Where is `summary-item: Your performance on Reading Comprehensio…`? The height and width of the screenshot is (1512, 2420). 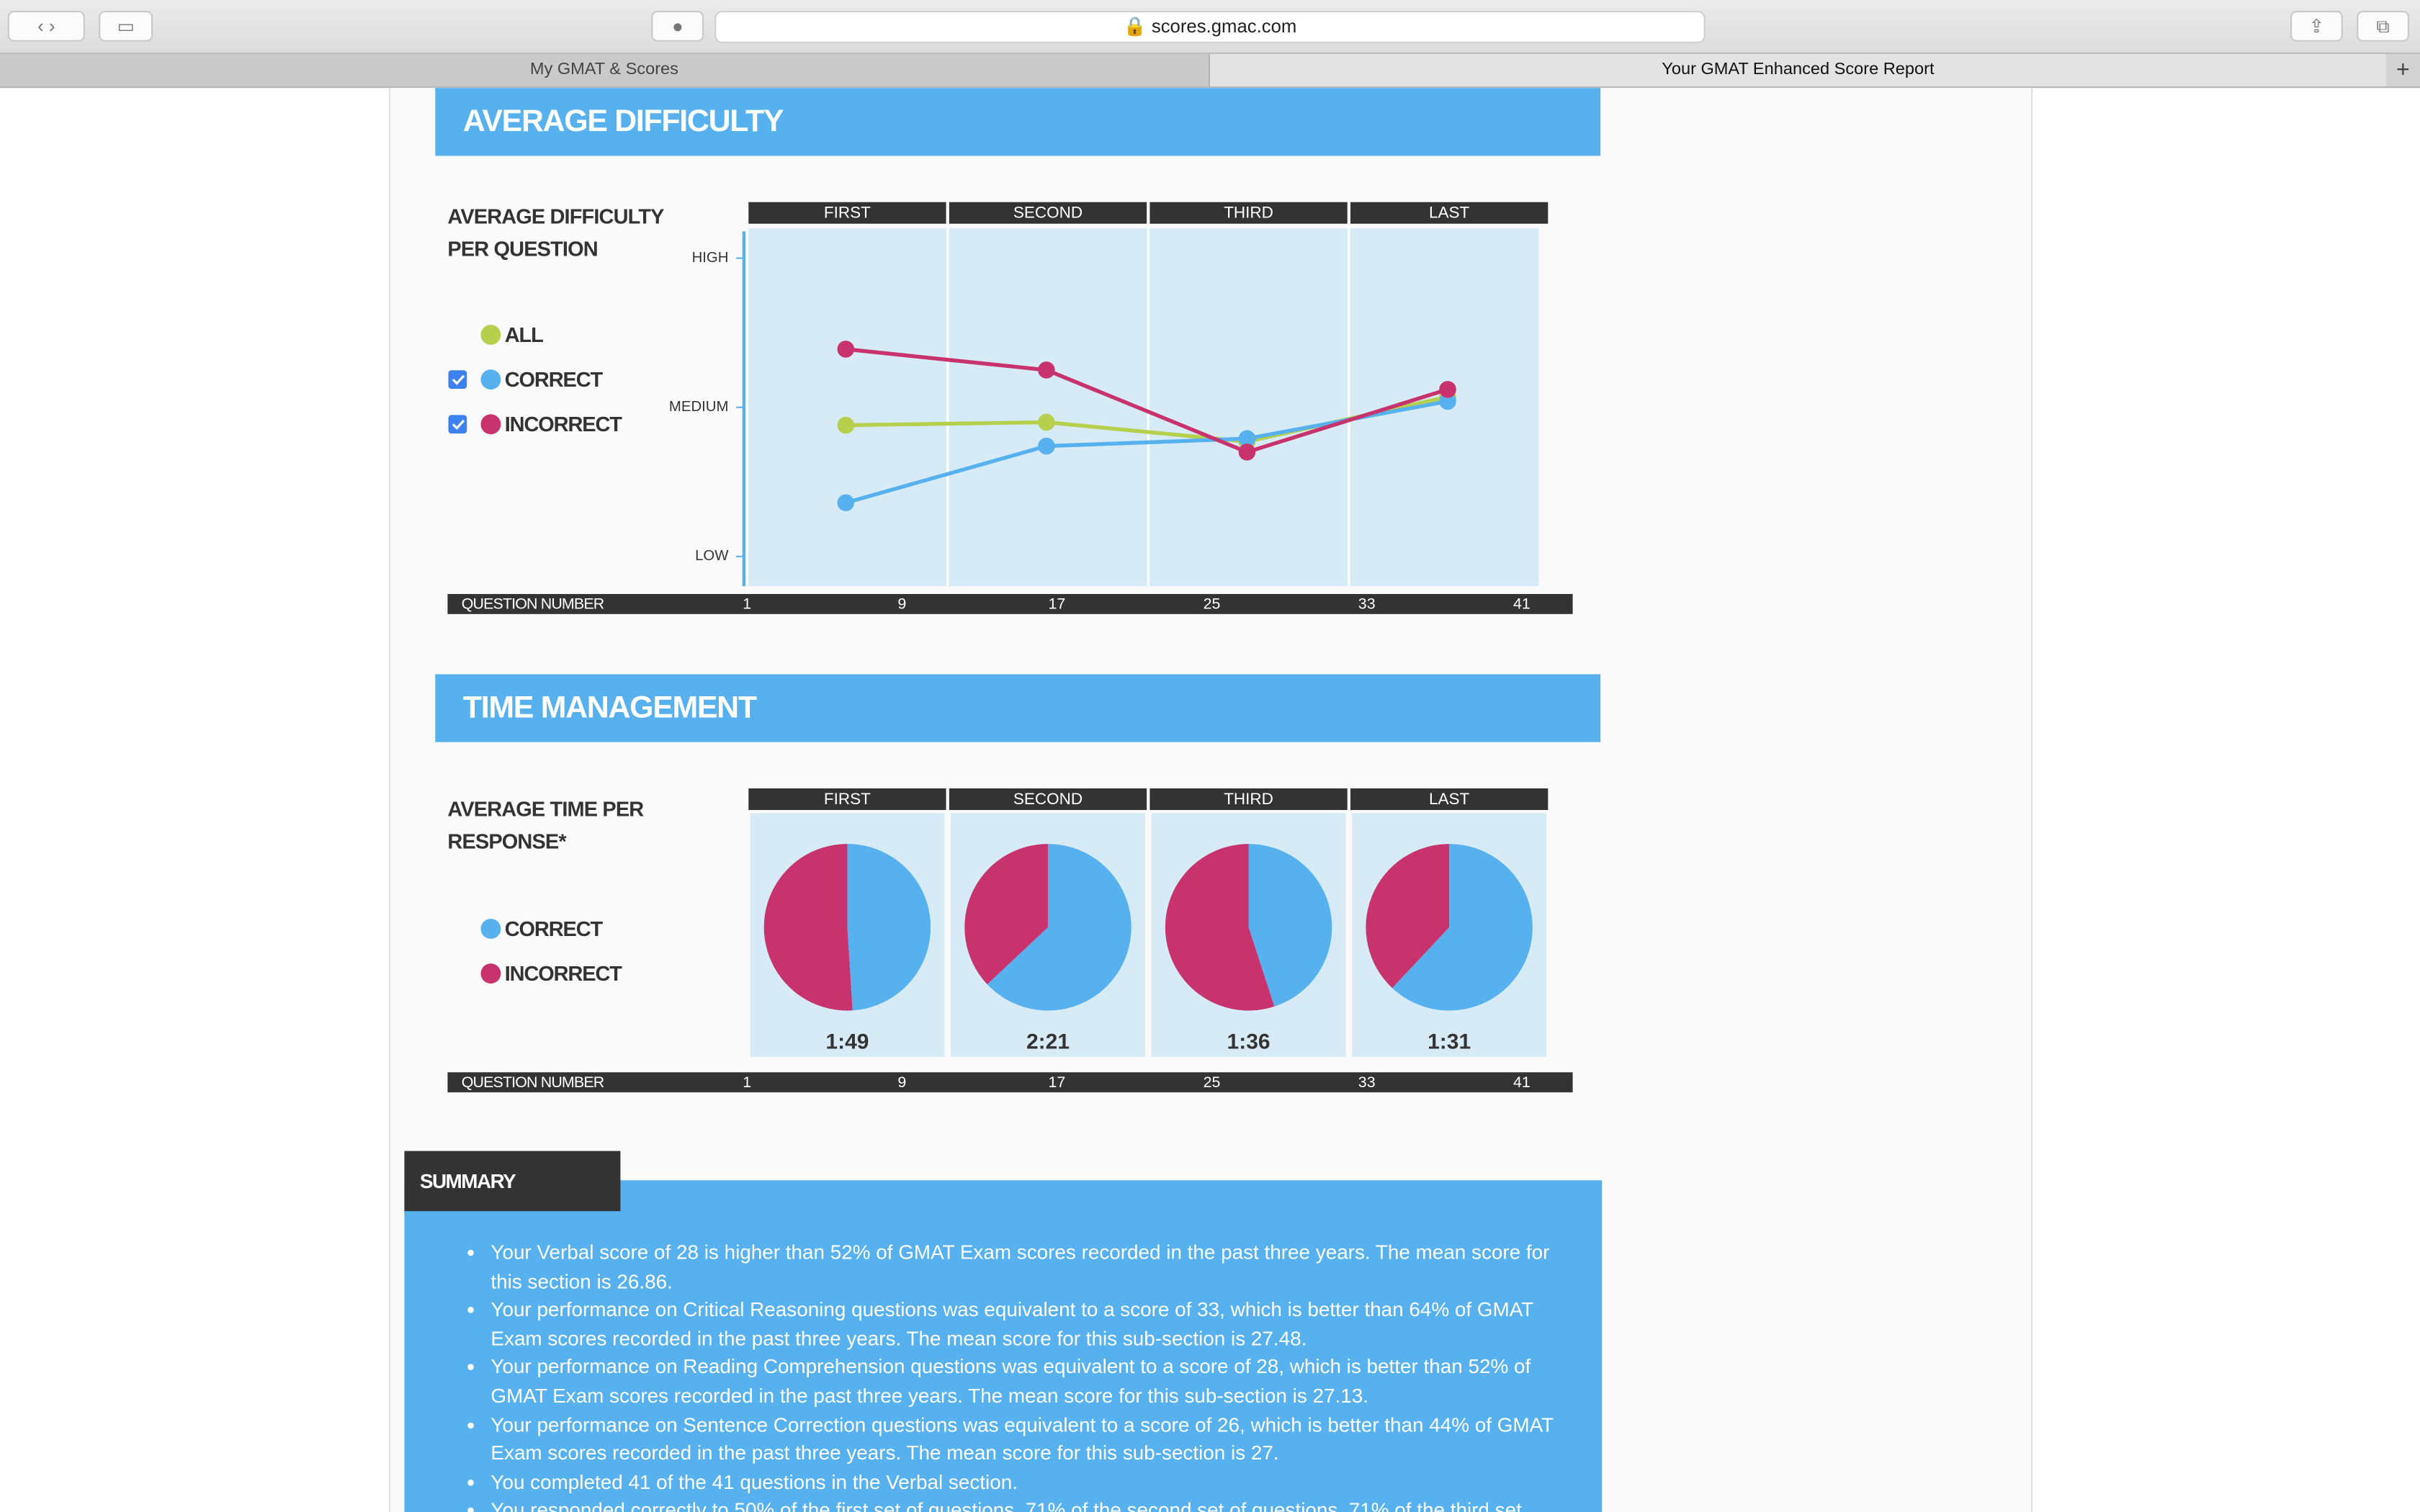
summary-item: Your performance on Reading Comprehensio… is located at coordinates (1032, 1382).